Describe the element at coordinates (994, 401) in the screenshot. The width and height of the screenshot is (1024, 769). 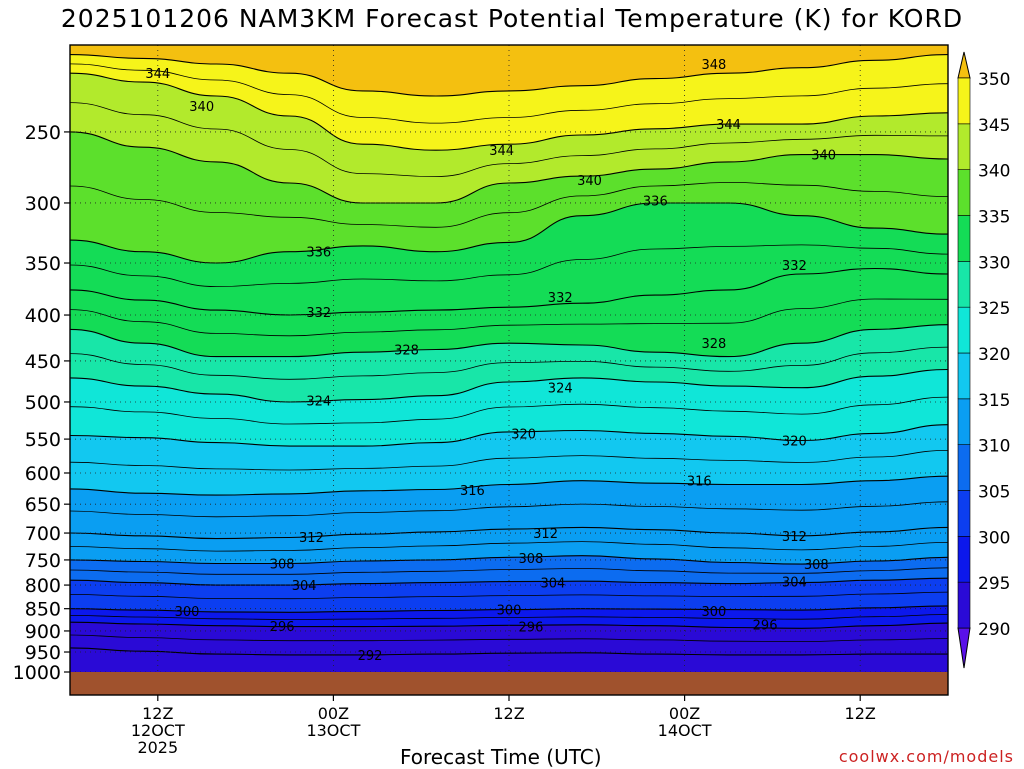
I see `colorbar-tick-label: 315` at that location.